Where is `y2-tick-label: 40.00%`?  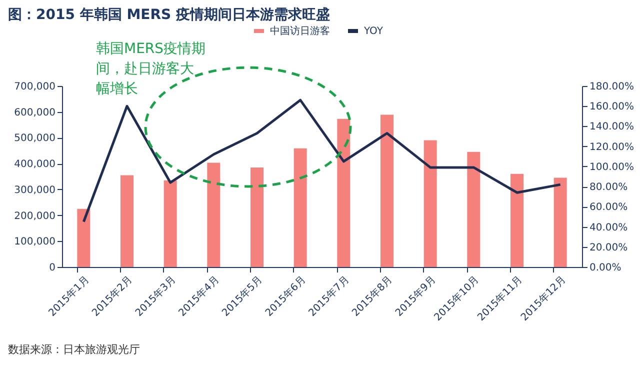 y2-tick-label: 40.00% is located at coordinates (609, 228).